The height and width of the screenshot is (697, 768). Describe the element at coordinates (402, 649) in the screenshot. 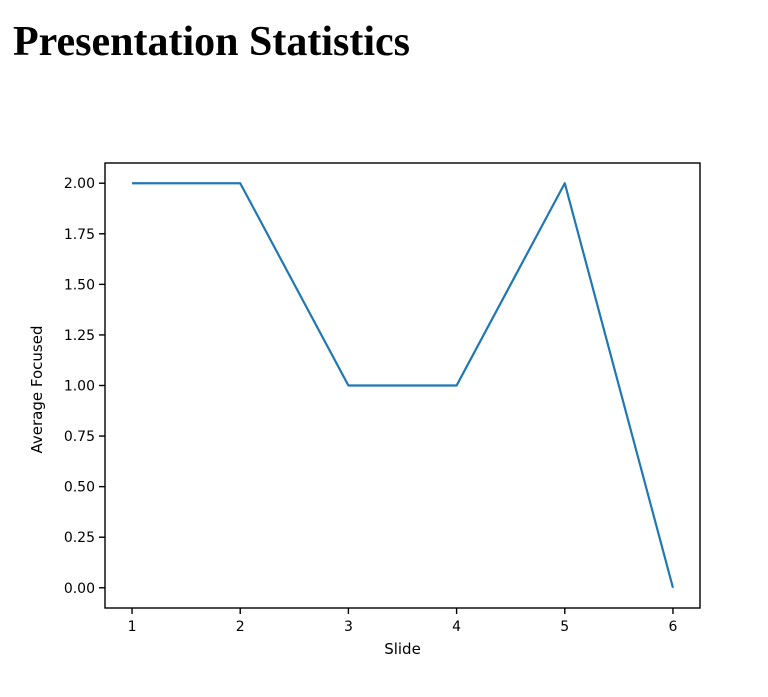

I see `x-axis-label: Slide` at that location.